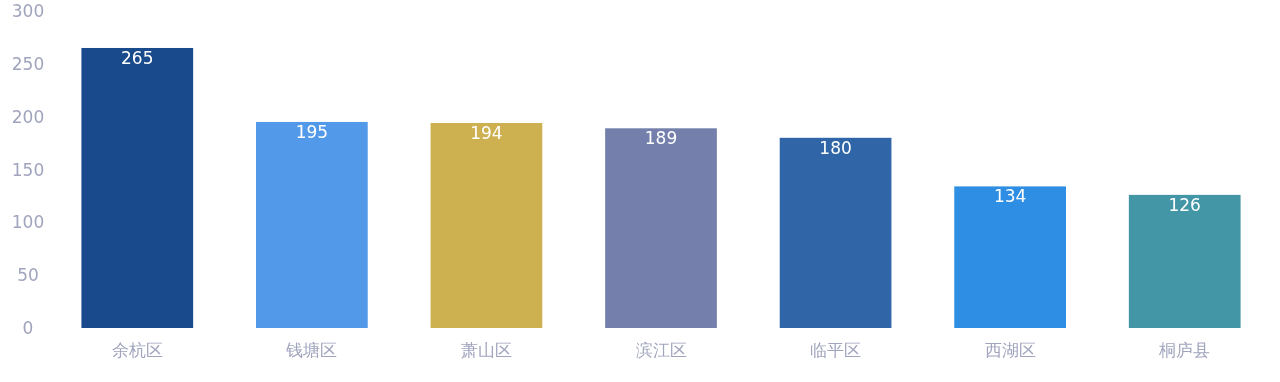  What do you see at coordinates (28, 328) in the screenshot?
I see `y-tick-label: 0` at bounding box center [28, 328].